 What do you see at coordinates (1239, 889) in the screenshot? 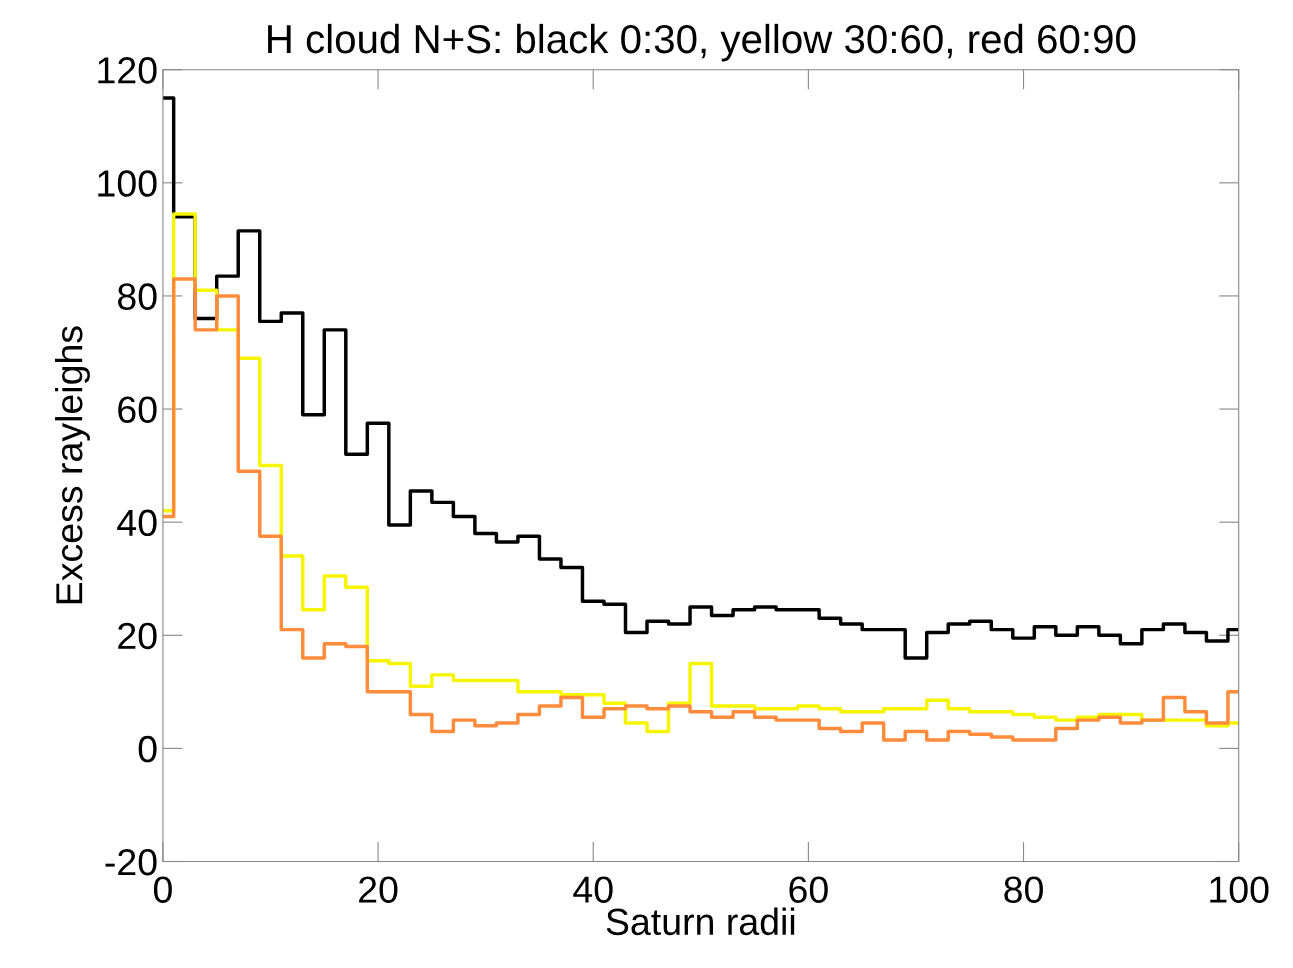
I see `x-tick-label: 100` at bounding box center [1239, 889].